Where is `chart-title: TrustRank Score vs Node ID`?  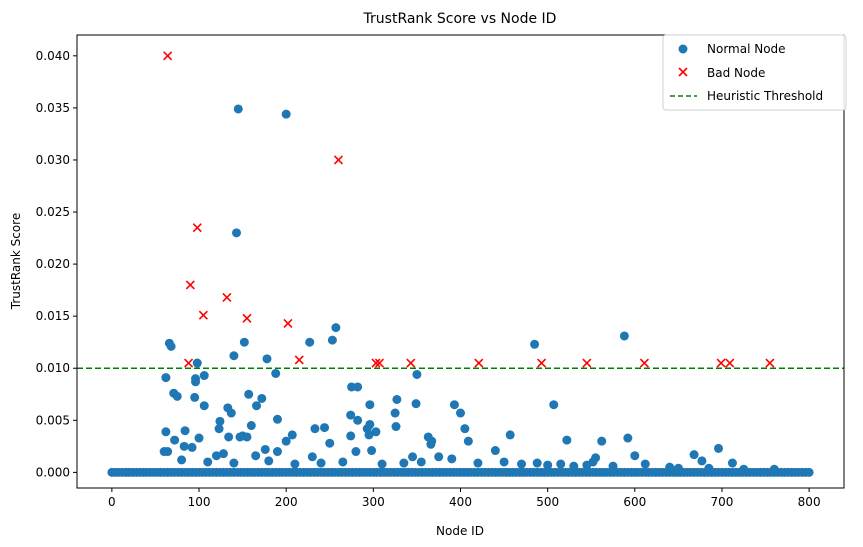
chart-title: TrustRank Score vs Node ID is located at coordinates (460, 19).